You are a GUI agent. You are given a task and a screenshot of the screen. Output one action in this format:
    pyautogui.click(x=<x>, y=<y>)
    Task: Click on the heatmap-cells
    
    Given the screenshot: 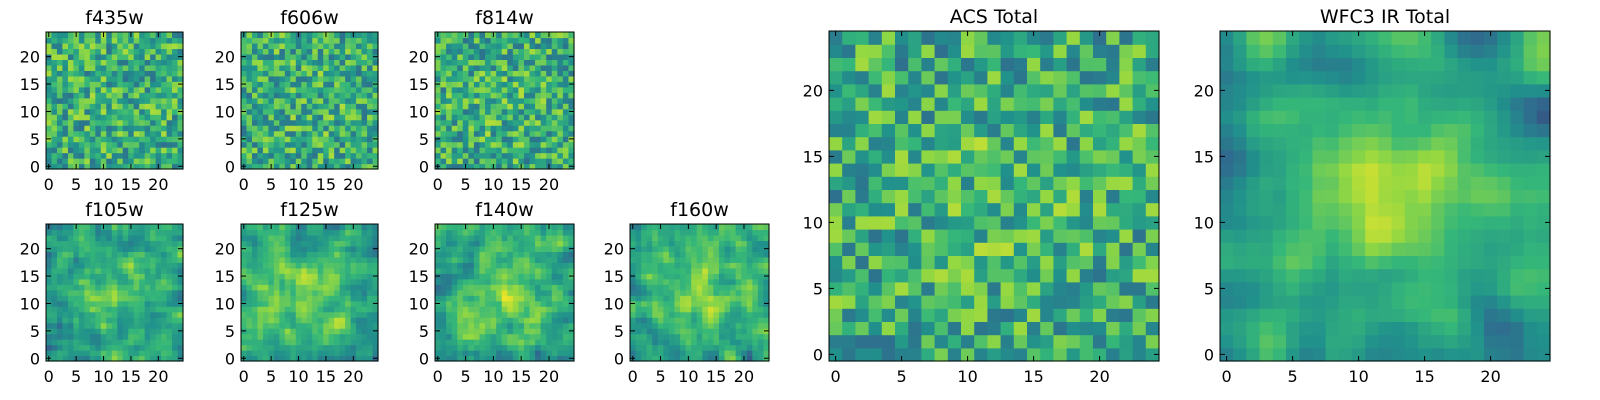 What is the action you would take?
    pyautogui.click(x=505, y=293)
    